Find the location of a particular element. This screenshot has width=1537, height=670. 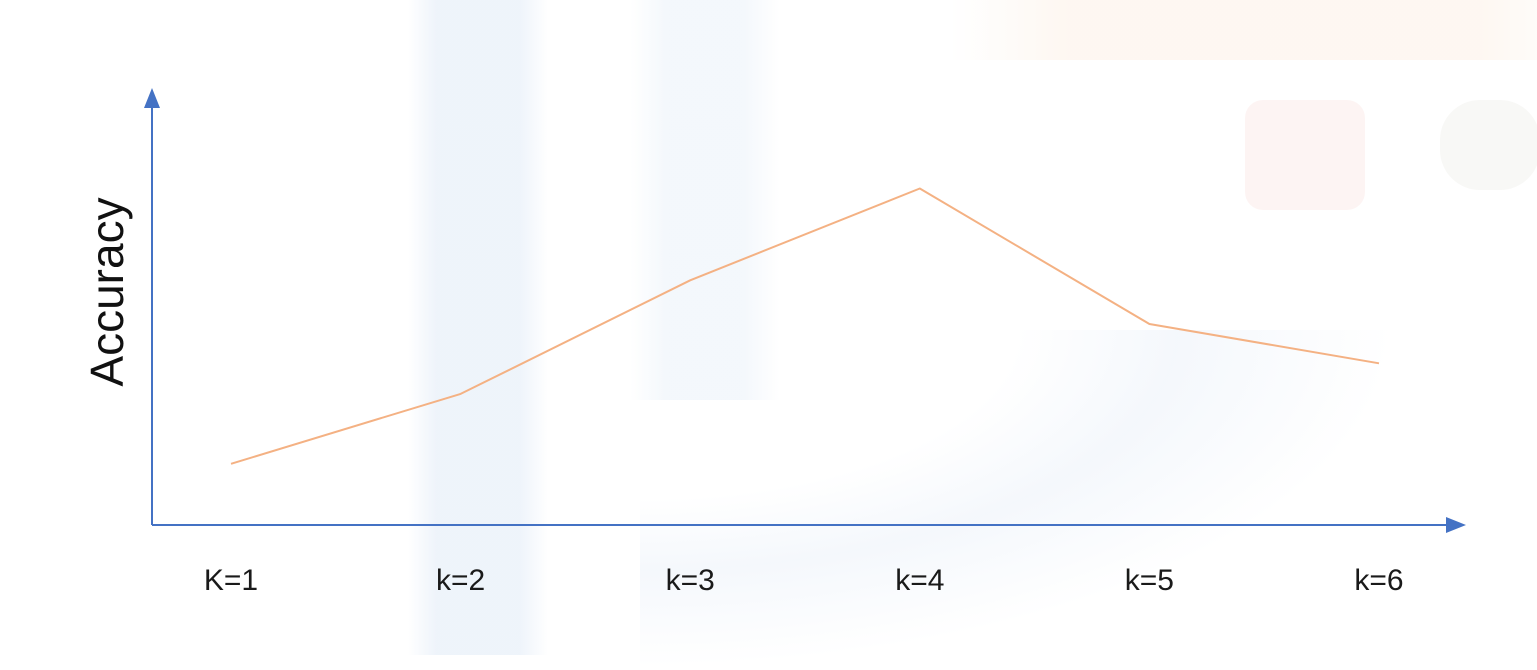

y-axis-arrow-icon is located at coordinates (152, 98).